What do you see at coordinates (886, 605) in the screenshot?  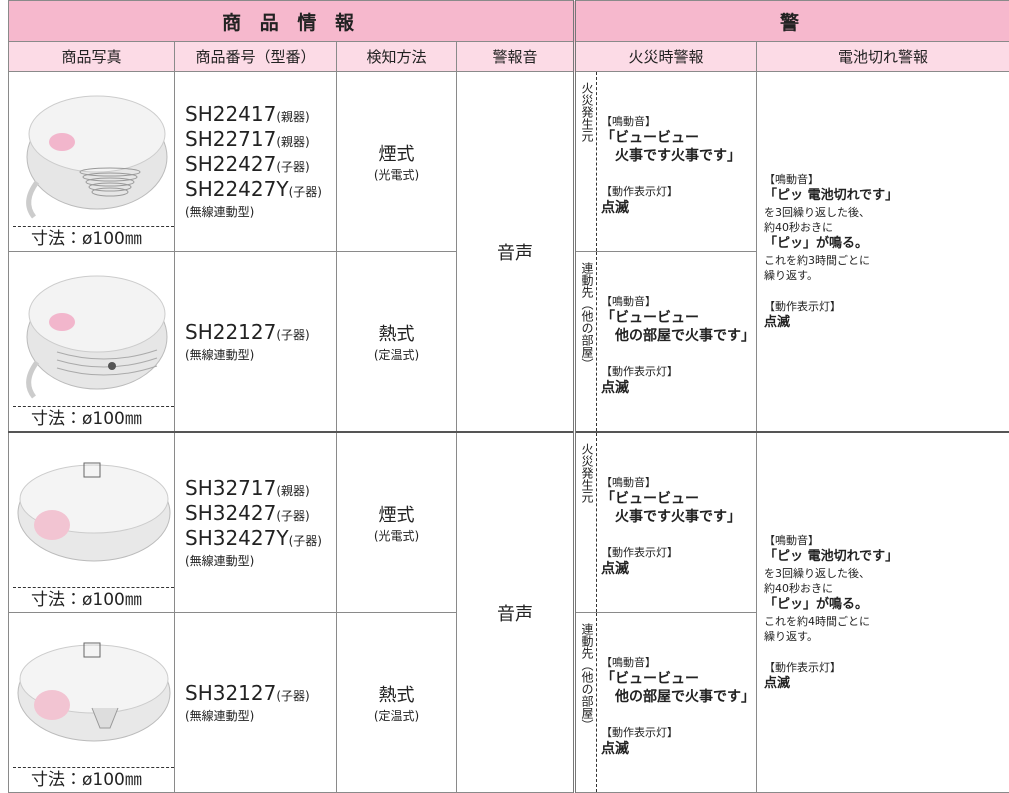 I see `beep: 「ピッ」が鳴る。` at bounding box center [886, 605].